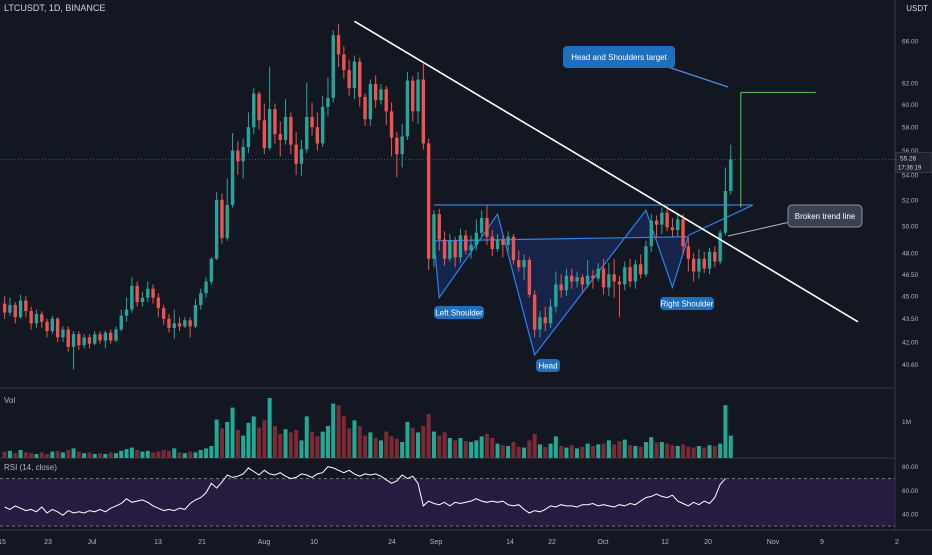 The width and height of the screenshot is (932, 555). Describe the element at coordinates (825, 216) in the screenshot. I see `broken-trendline-label-box` at that location.